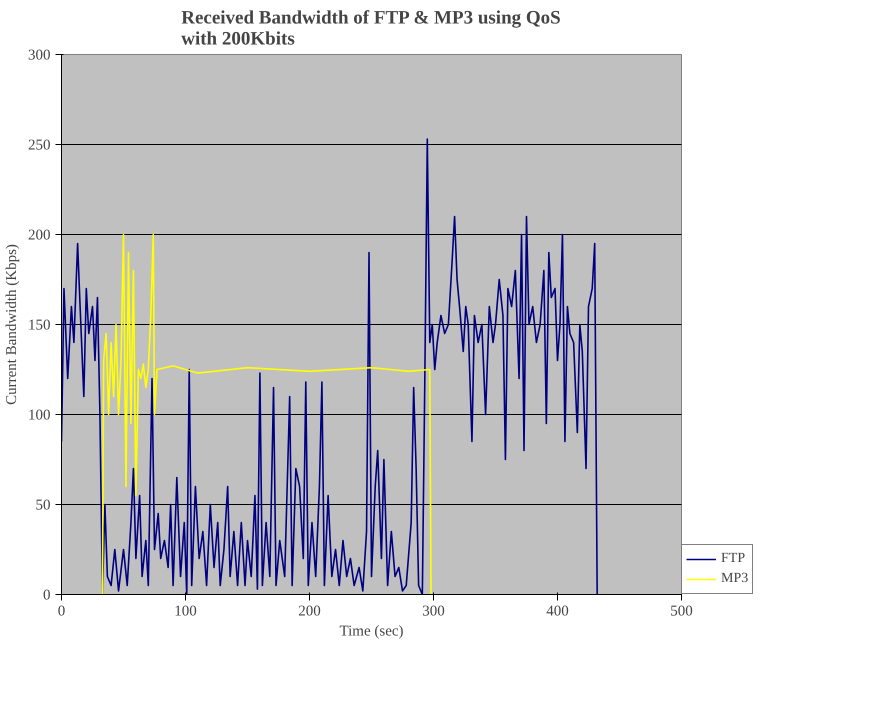 This screenshot has width=886, height=728. Describe the element at coordinates (557, 612) in the screenshot. I see `x-tick-label: 400` at that location.